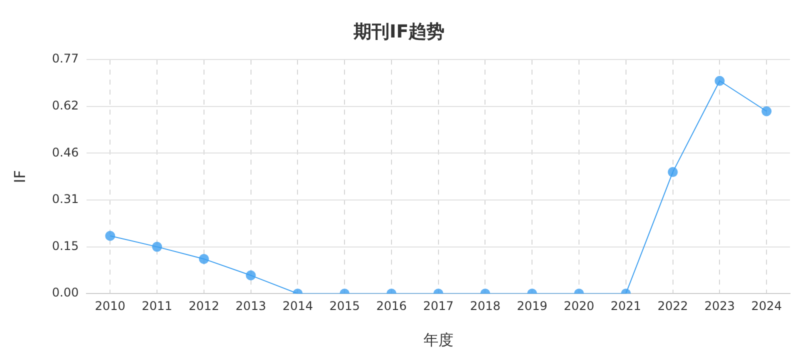  What do you see at coordinates (579, 305) in the screenshot?
I see `x-tick-label: 2020` at bounding box center [579, 305].